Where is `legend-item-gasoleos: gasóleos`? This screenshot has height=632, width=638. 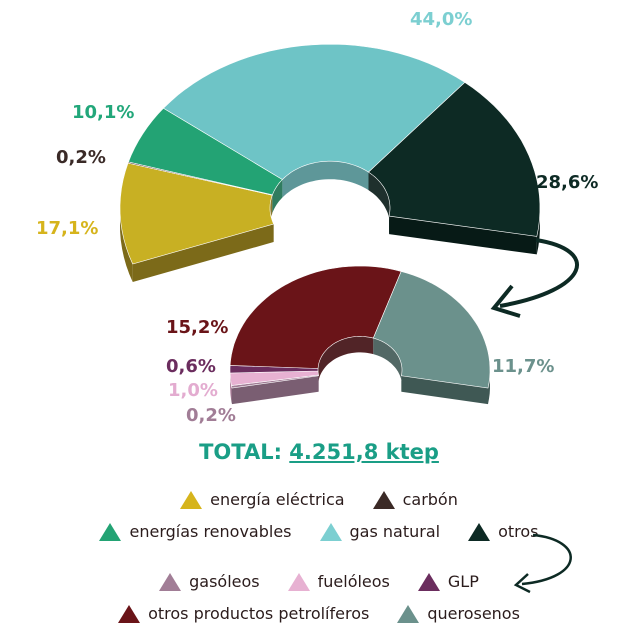 legend-item-gasoleos: gasóleos is located at coordinates (209, 581).